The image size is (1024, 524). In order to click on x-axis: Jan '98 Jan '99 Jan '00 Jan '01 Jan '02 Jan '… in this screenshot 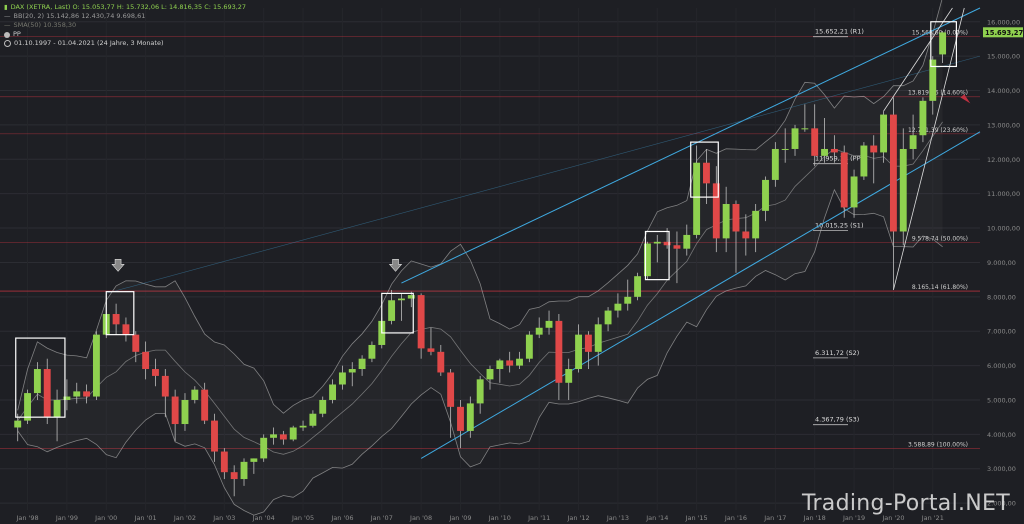, I will do `click(479, 518)`.